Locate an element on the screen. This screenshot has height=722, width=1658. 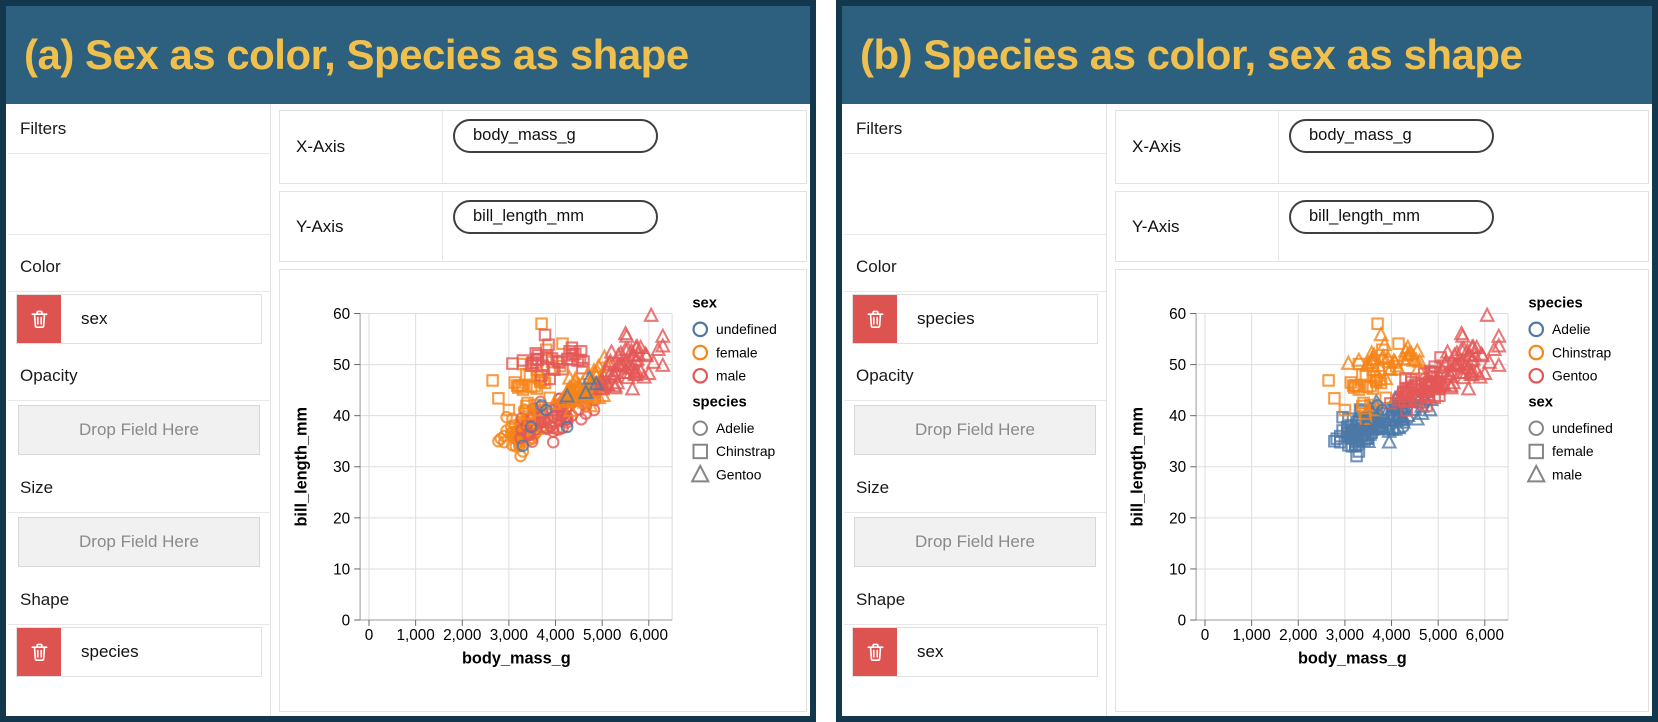
color-field-name: sex is located at coordinates (94, 318).